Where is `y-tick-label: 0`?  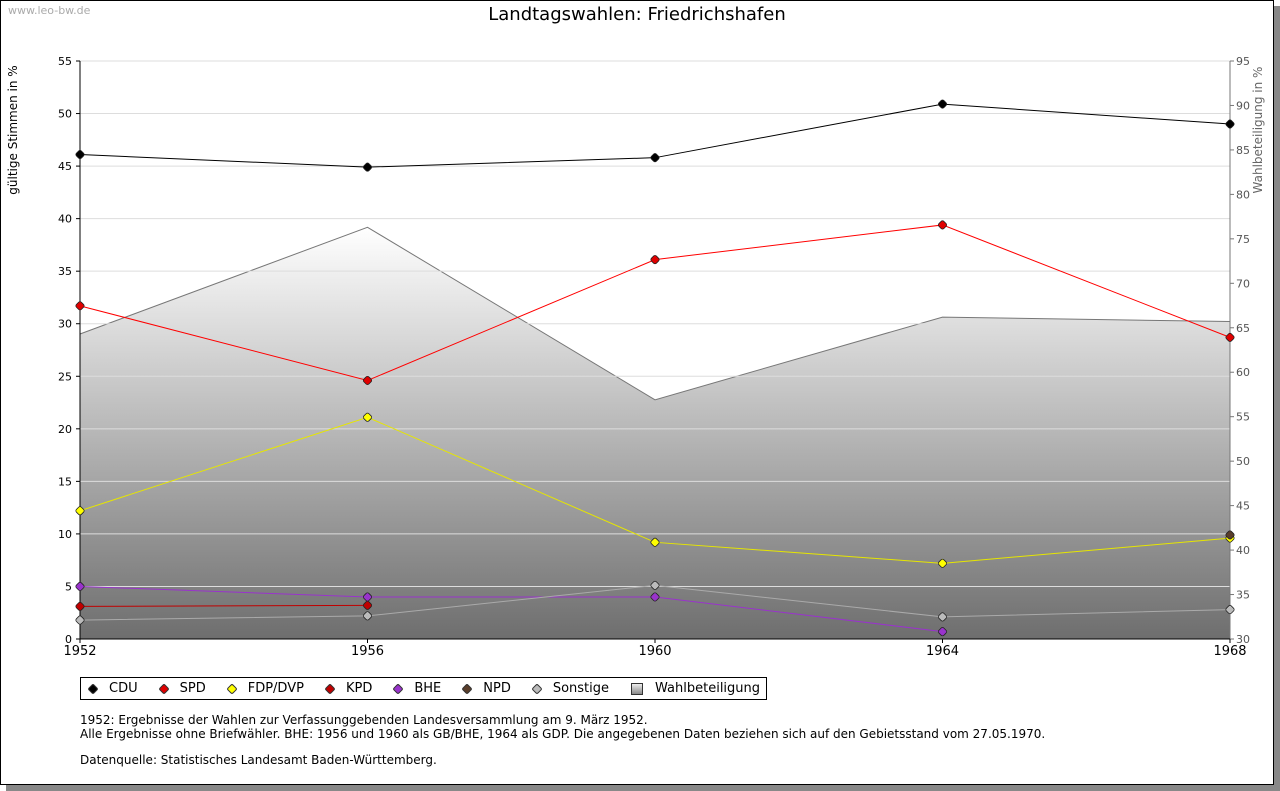 y-tick-label: 0 is located at coordinates (68, 639).